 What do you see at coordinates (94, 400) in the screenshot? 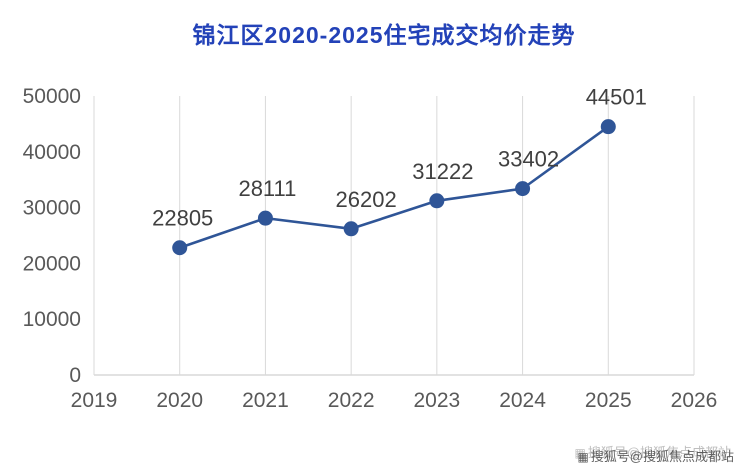
I see `svg-text: 2019` at bounding box center [94, 400].